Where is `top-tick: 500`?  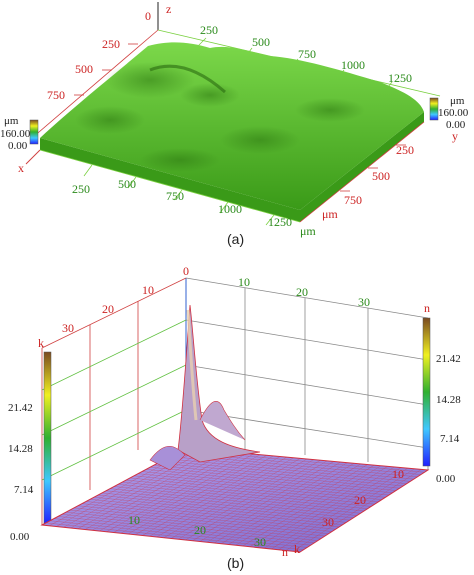
top-tick: 500 is located at coordinates (261, 42).